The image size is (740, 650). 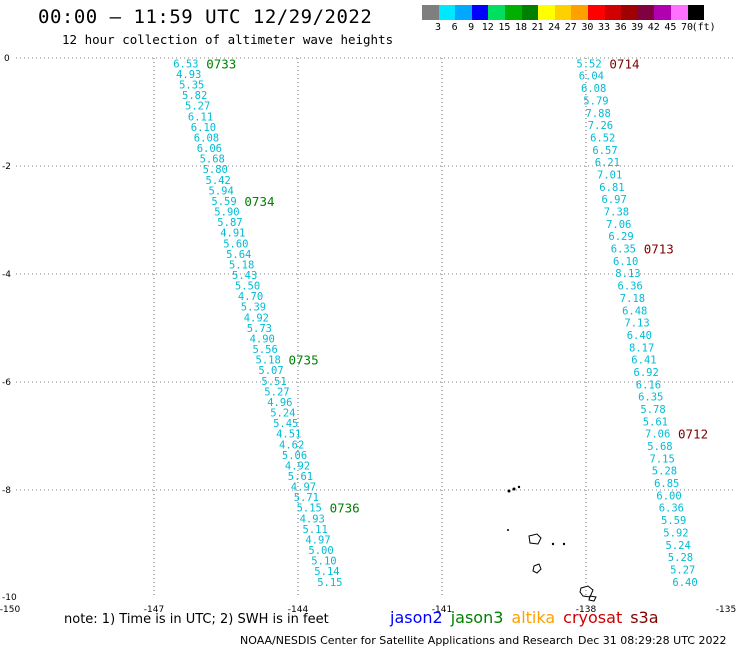 What do you see at coordinates (6, 491) in the screenshot?
I see `y-tick-label: -8` at bounding box center [6, 491].